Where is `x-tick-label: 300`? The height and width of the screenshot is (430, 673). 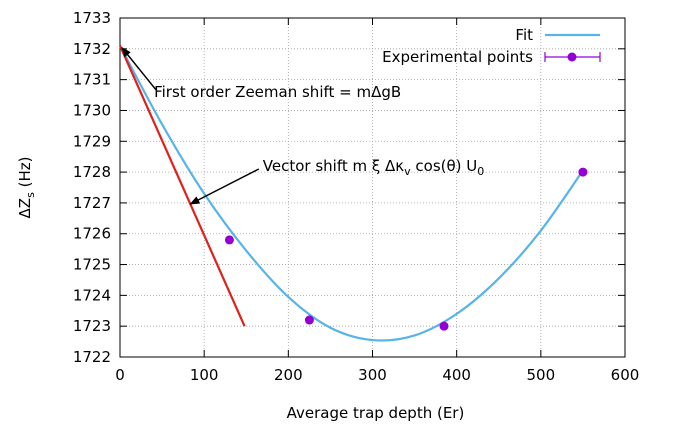 x-tick-label: 300 is located at coordinates (372, 375).